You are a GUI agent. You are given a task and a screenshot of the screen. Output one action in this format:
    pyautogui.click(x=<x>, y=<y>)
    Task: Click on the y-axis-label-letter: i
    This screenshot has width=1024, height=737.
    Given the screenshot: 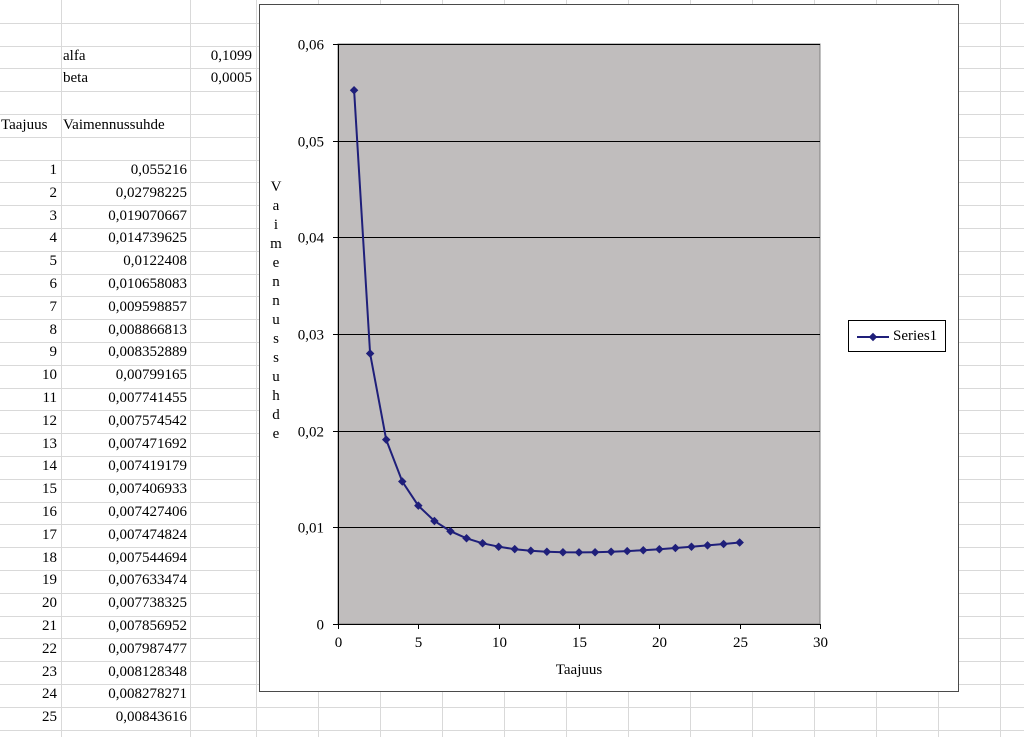 What is the action you would take?
    pyautogui.click(x=276, y=225)
    